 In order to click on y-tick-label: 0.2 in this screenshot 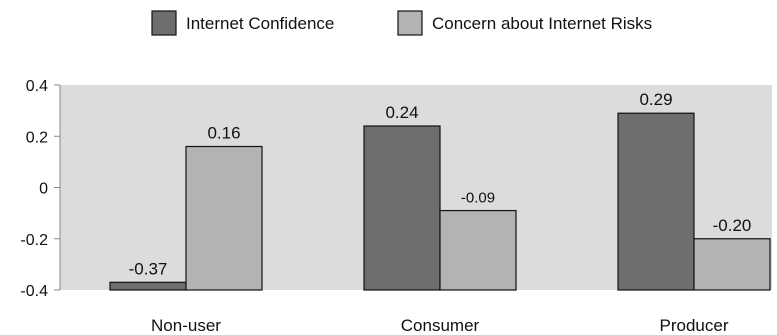, I will do `click(37, 137)`.